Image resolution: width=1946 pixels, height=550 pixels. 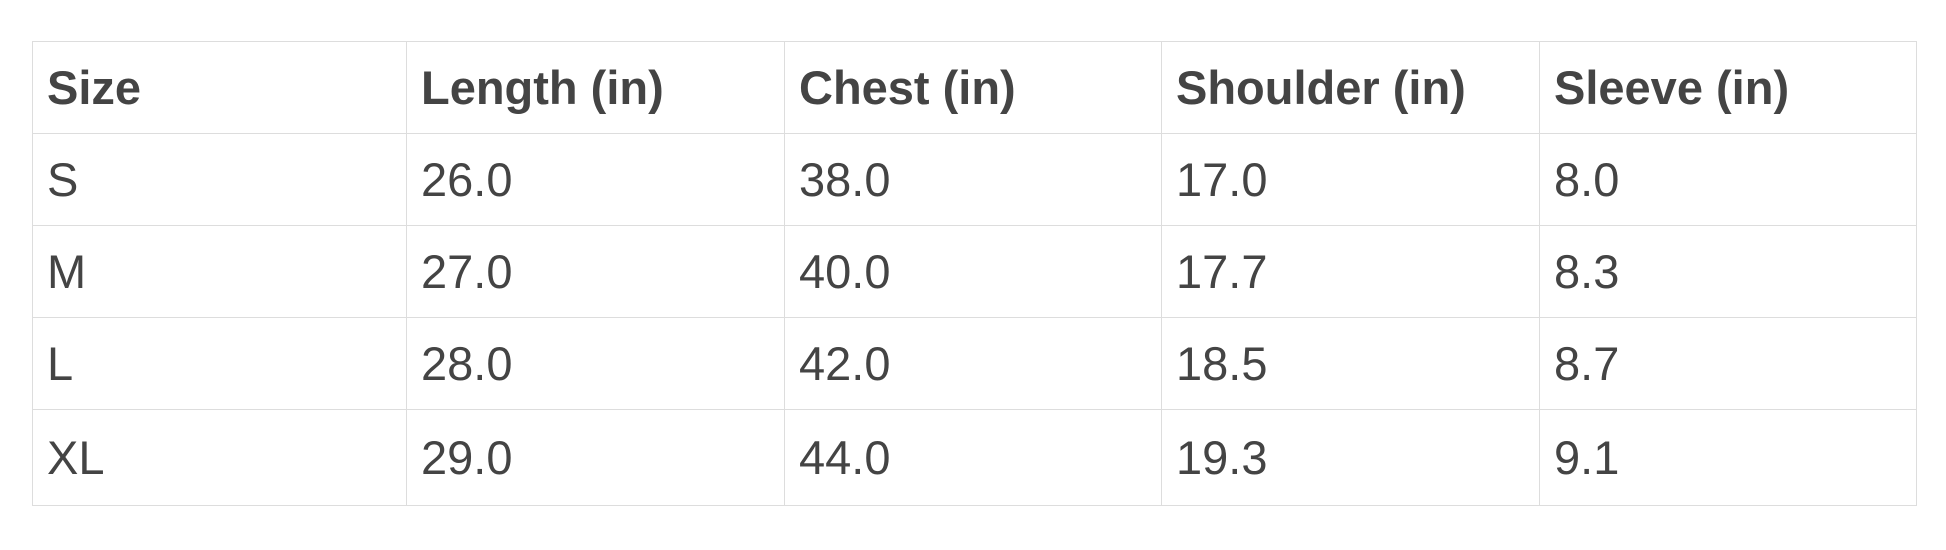 I want to click on cell-length: 28.0, so click(x=595, y=363).